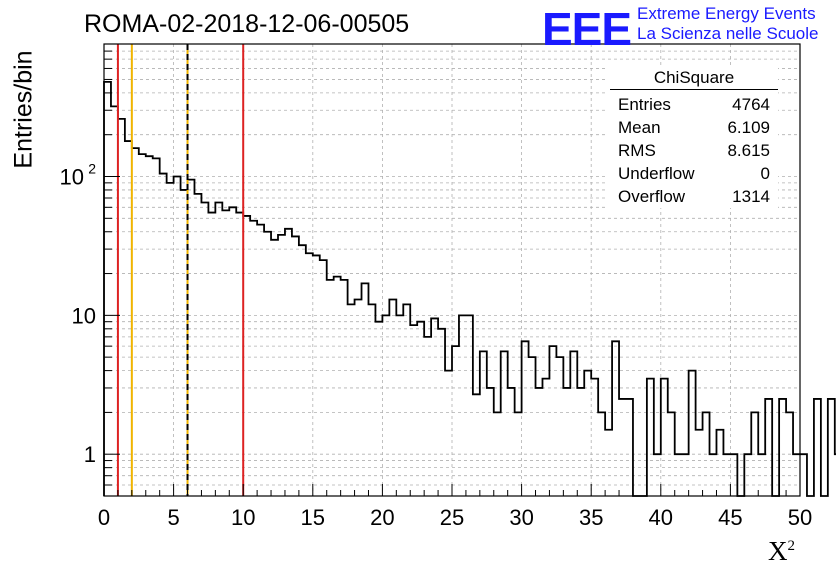  Describe the element at coordinates (313, 517) in the screenshot. I see `x-tick-label: 15` at that location.